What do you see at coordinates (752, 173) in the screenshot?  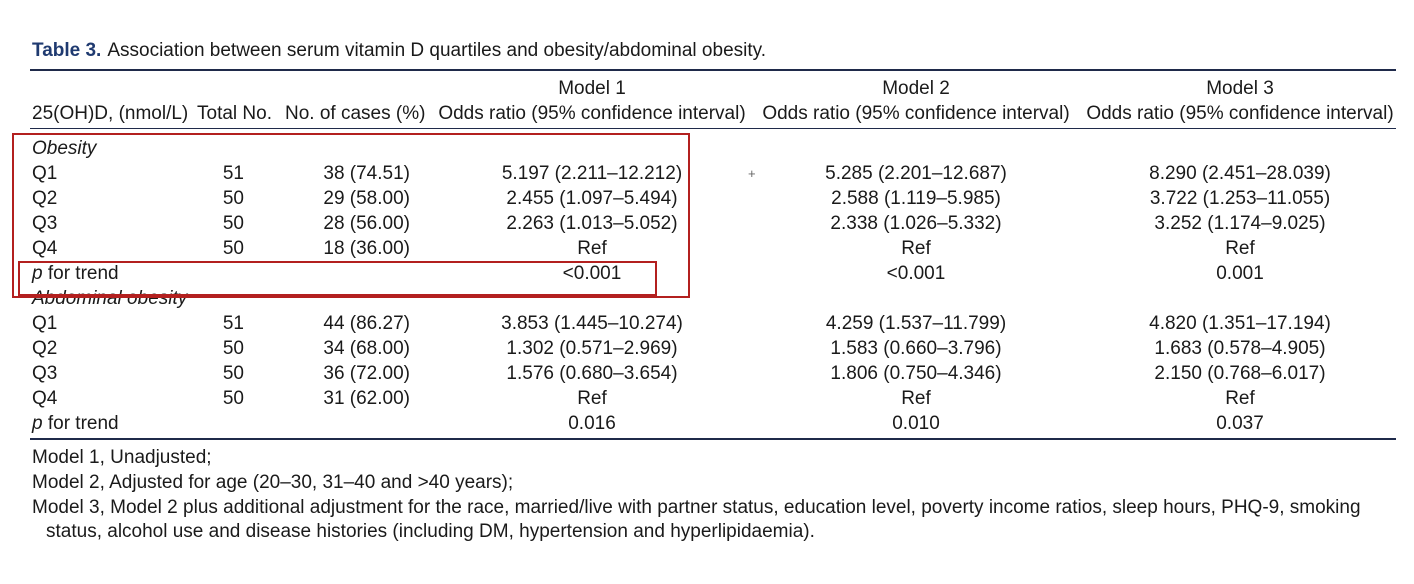 I see `cursor-plus-mark: +` at bounding box center [752, 173].